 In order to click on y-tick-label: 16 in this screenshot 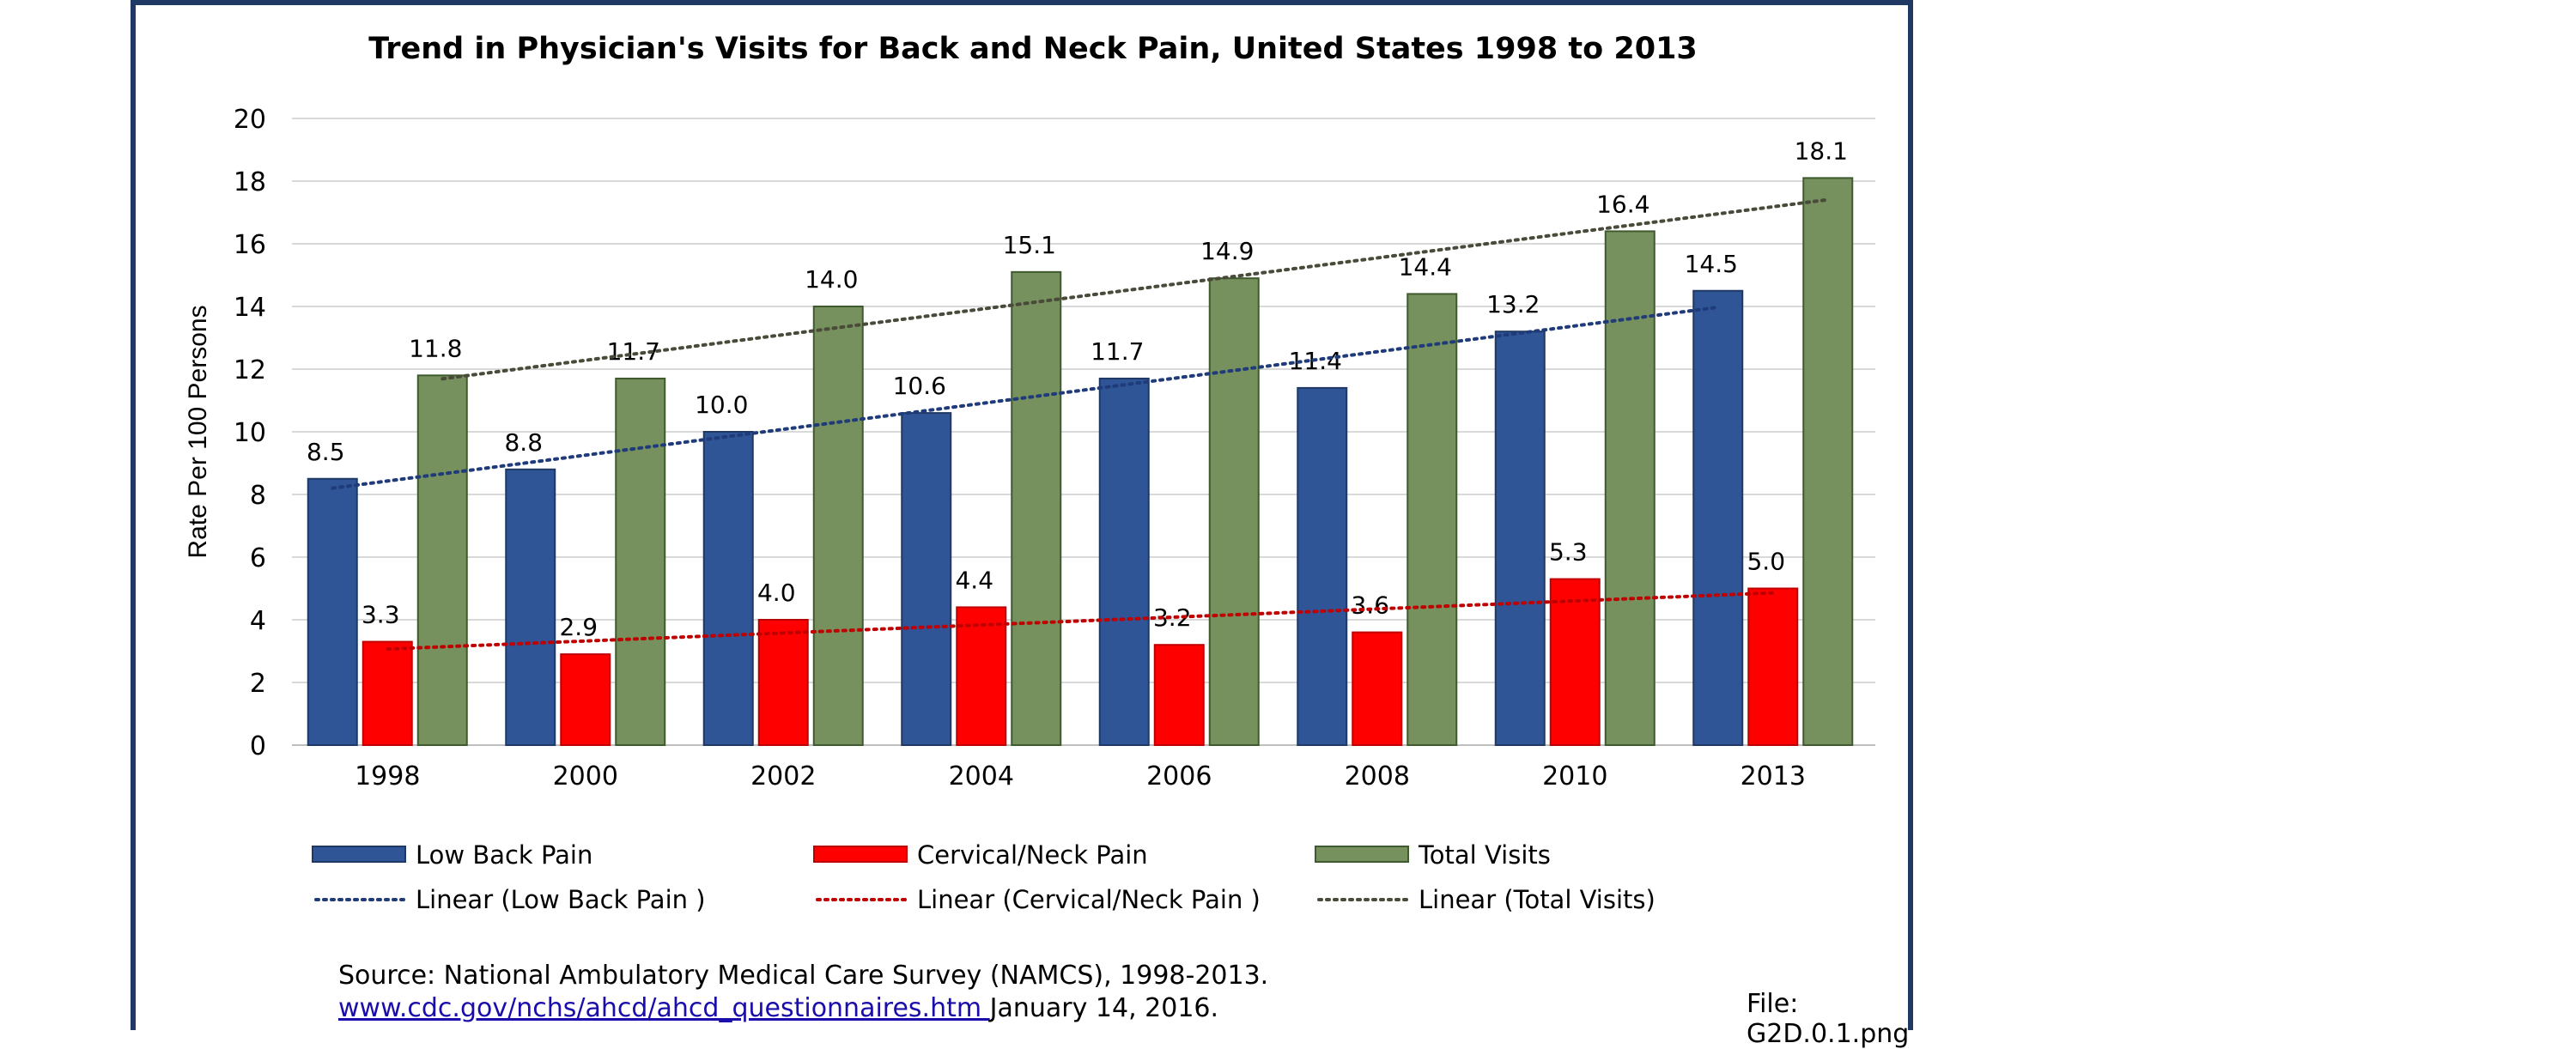, I will do `click(250, 245)`.